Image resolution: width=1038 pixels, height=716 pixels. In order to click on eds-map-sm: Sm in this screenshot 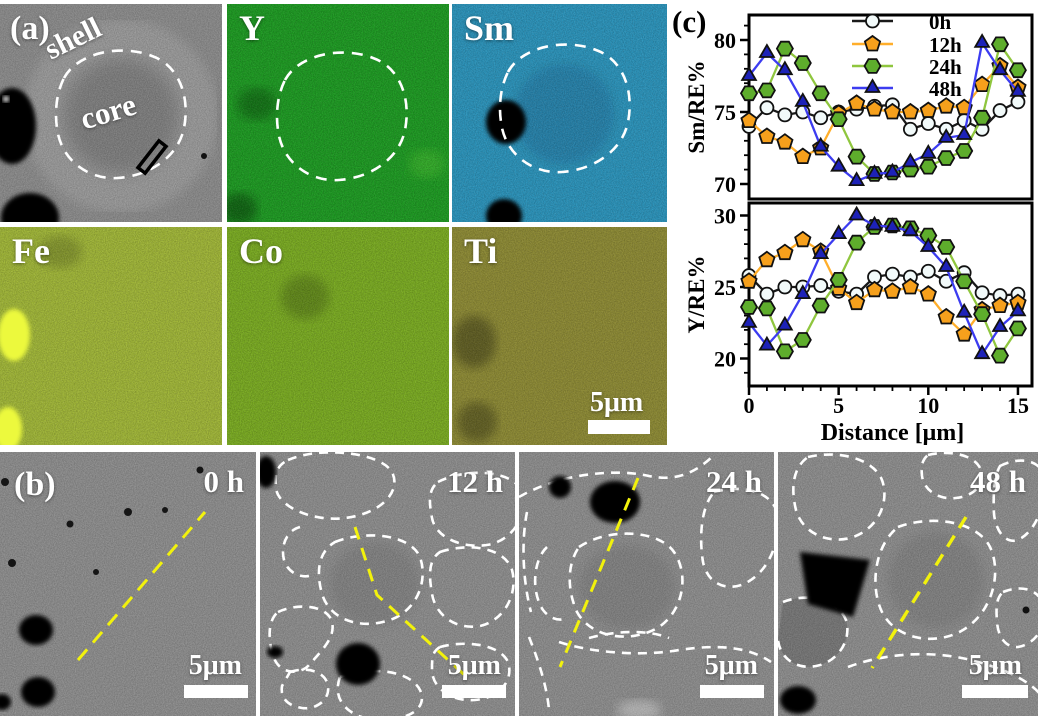, I will do `click(559, 113)`.